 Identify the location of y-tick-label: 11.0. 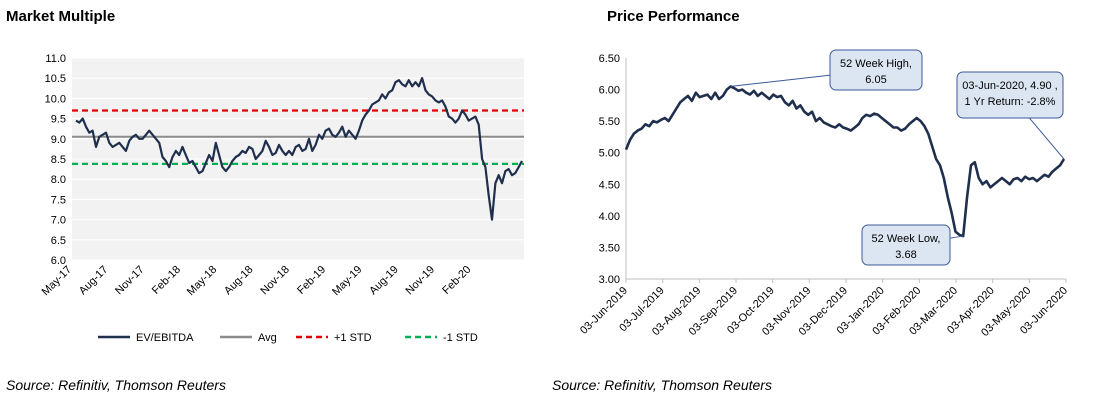
(55, 59).